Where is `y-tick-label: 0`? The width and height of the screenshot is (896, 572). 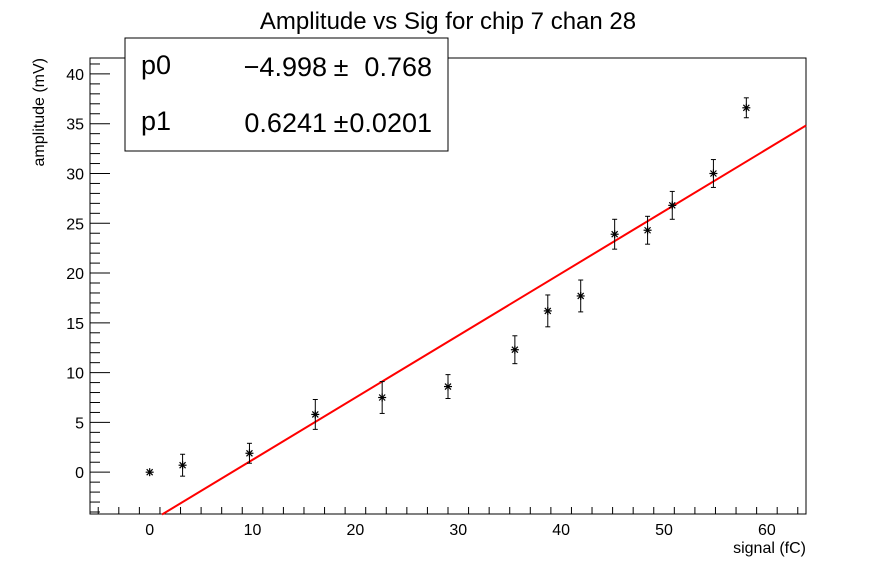
y-tick-label: 0 is located at coordinates (79, 473).